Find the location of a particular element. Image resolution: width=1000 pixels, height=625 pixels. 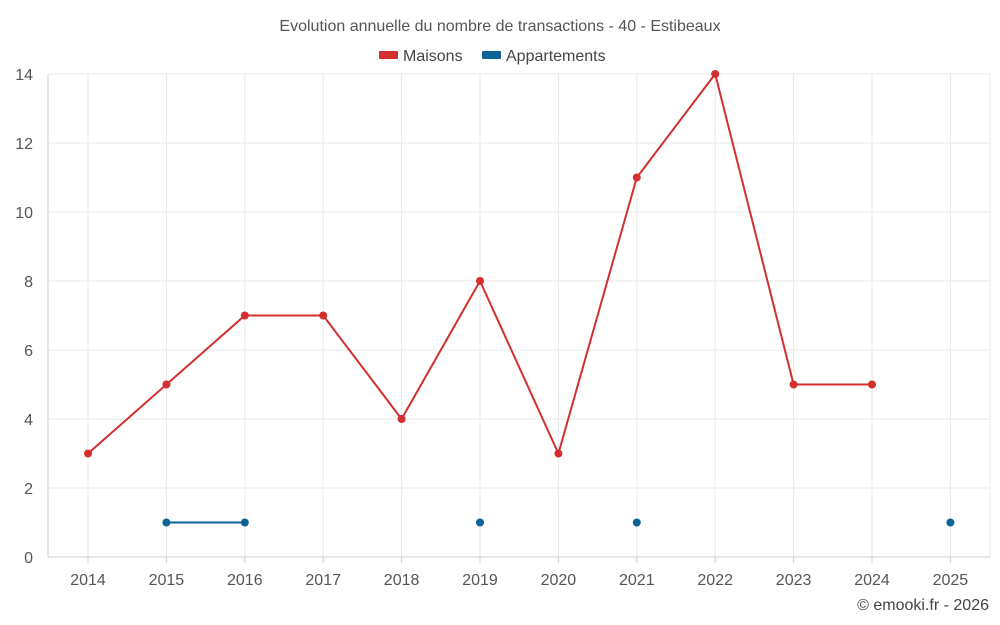

legend-label-appartements: Appartements is located at coordinates (556, 56).